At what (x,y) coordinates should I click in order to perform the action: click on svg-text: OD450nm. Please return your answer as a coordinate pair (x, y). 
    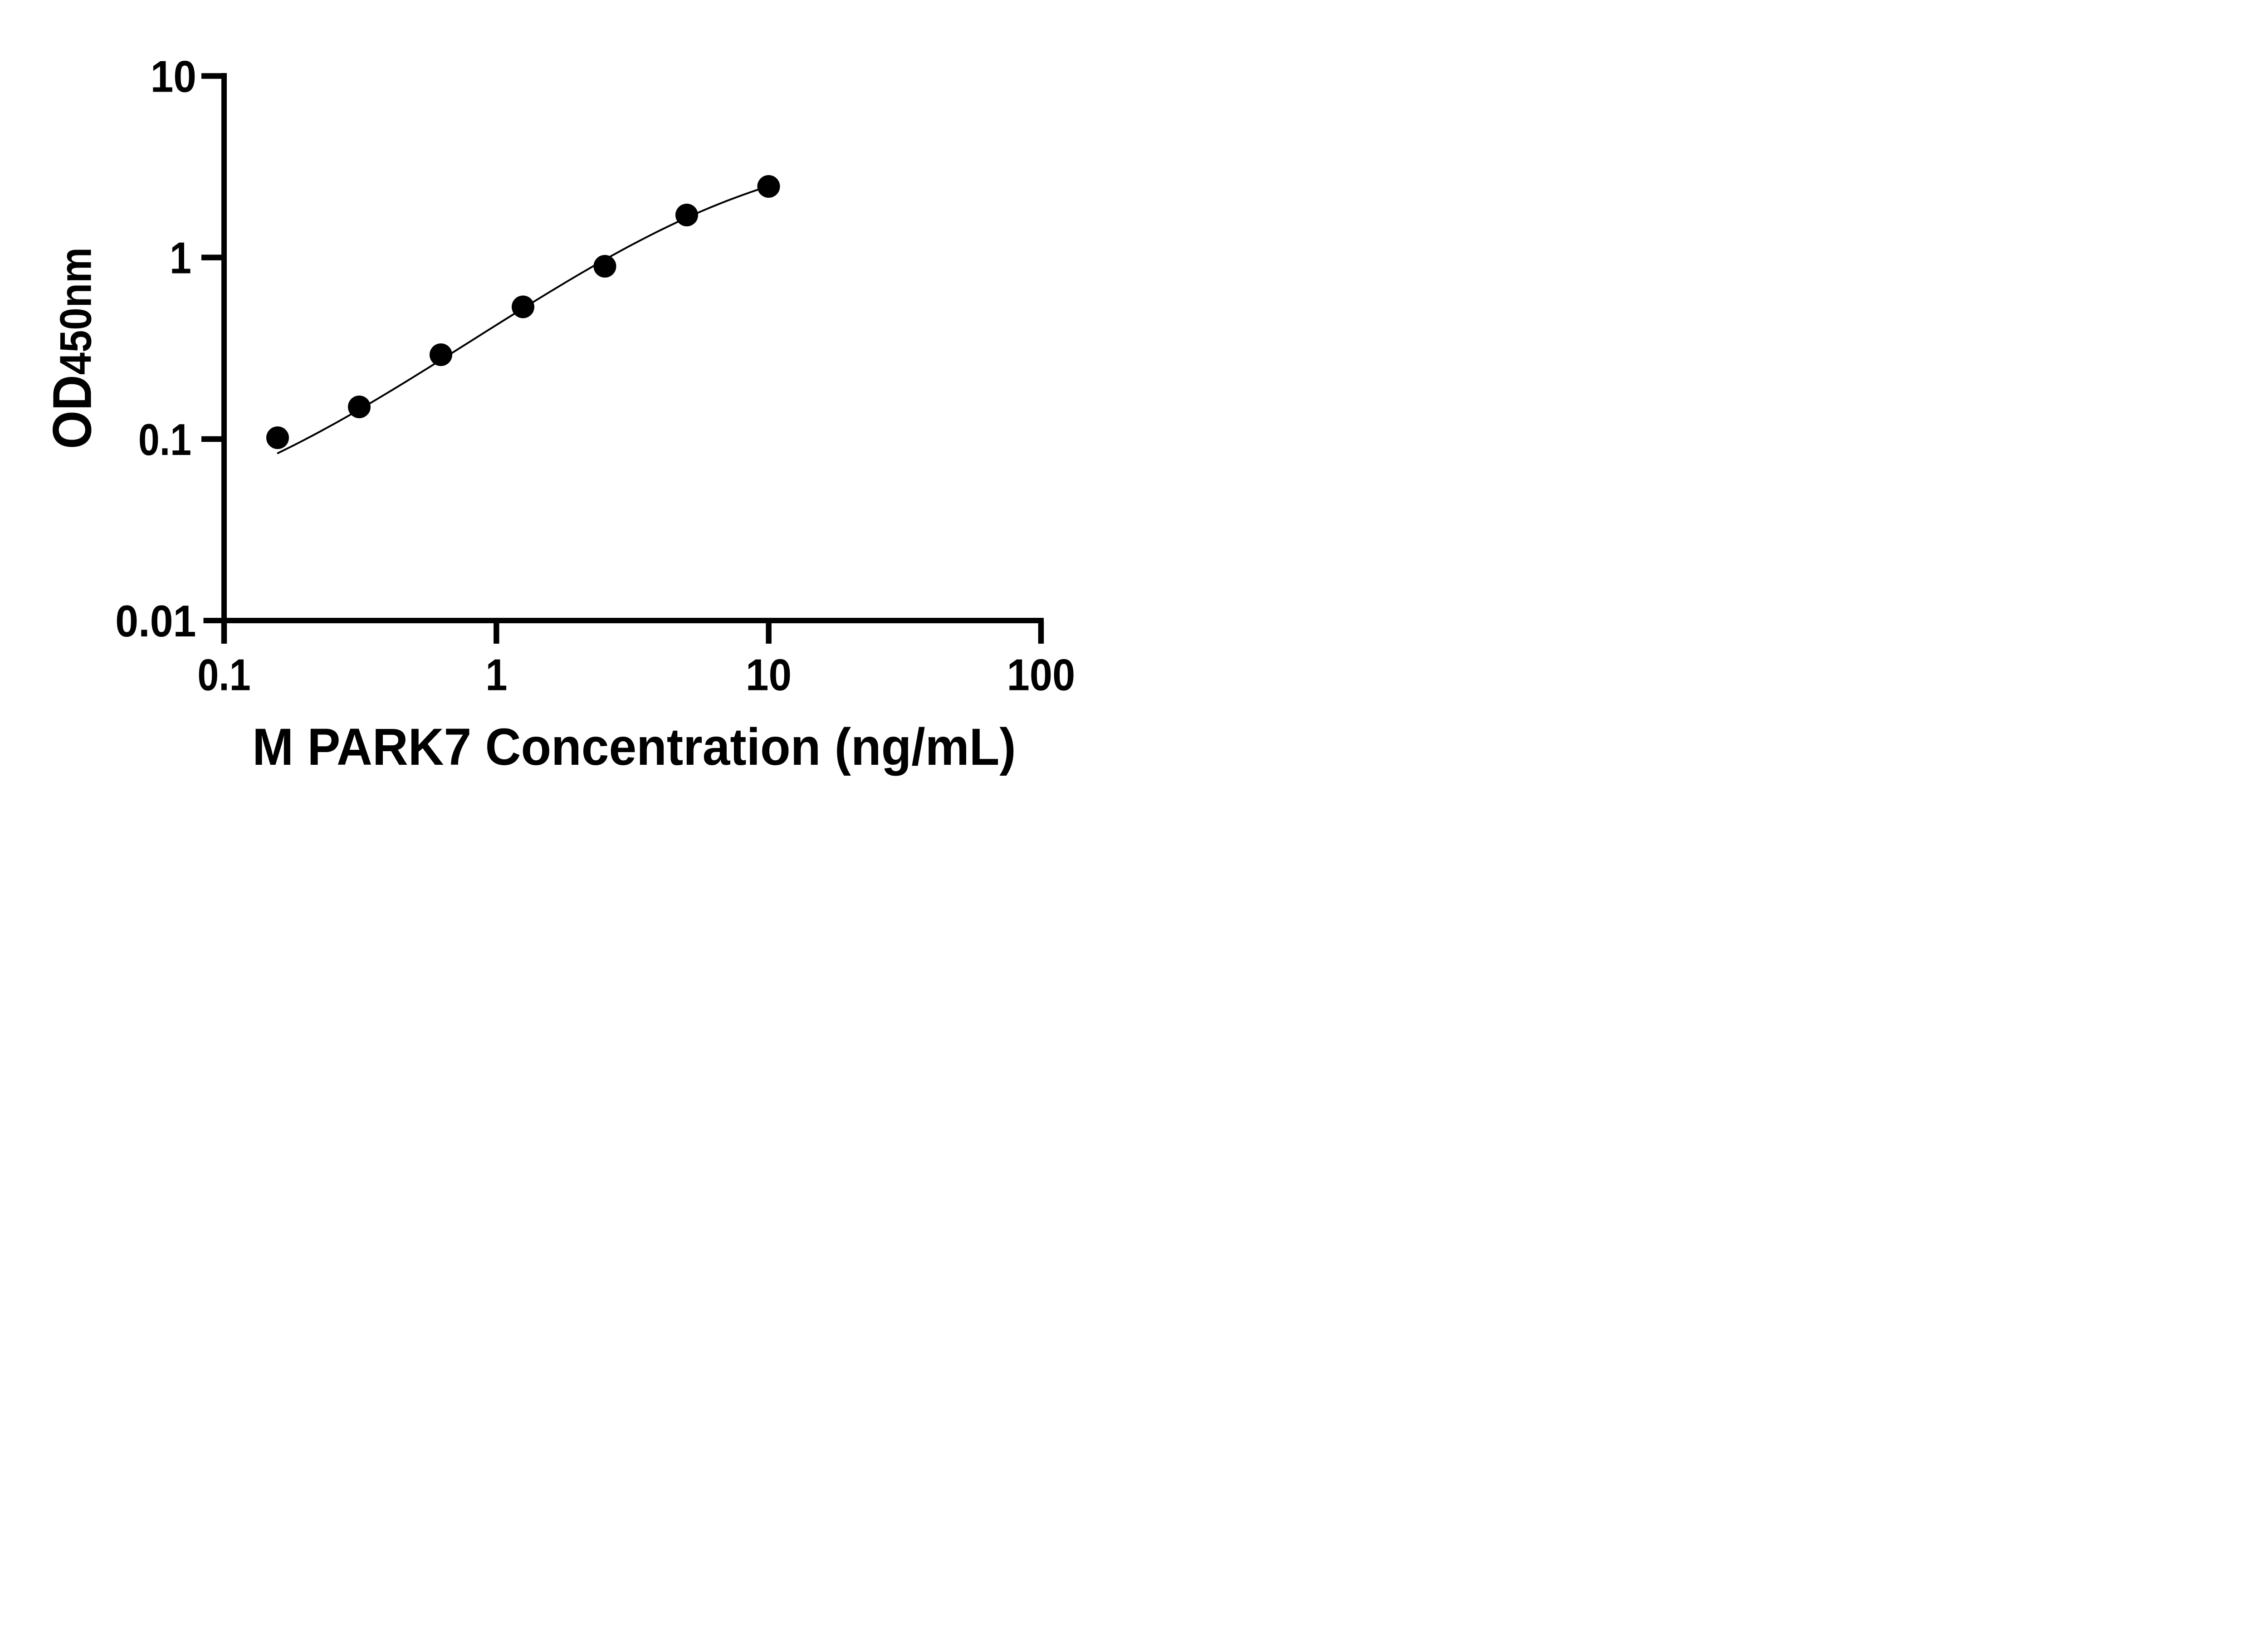
    Looking at the image, I should click on (72, 348).